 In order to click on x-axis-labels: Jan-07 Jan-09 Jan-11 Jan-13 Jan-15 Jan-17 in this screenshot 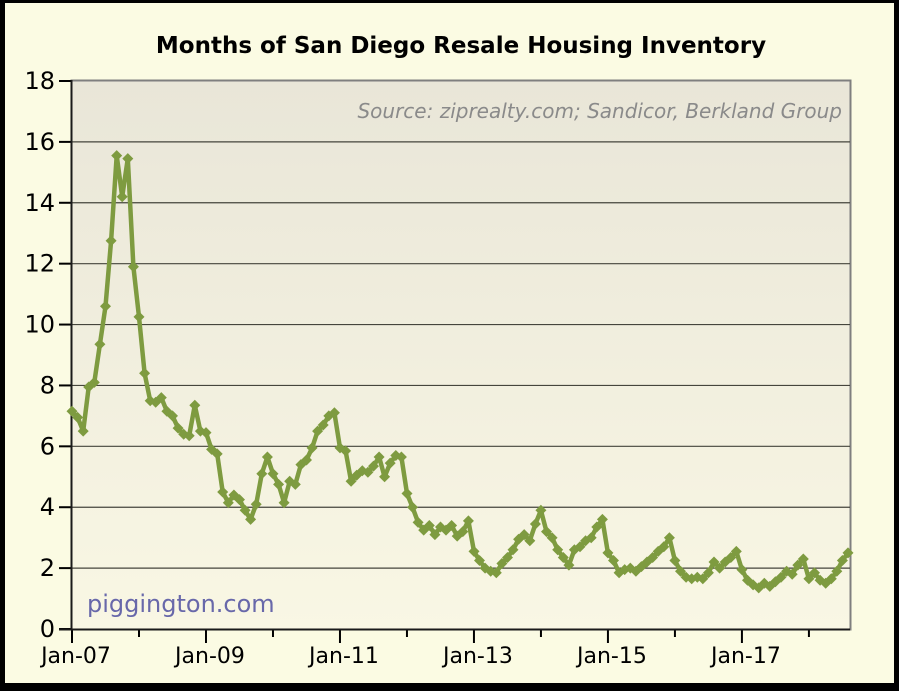, I will do `click(410, 656)`.